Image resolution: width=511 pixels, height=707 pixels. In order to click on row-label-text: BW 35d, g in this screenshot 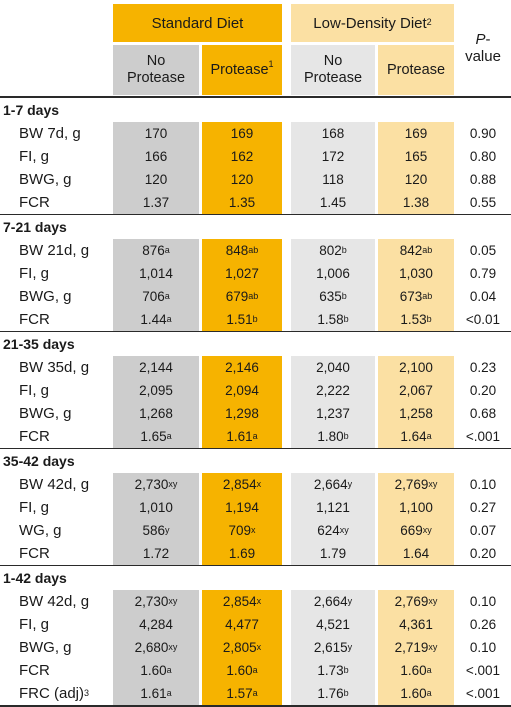, I will do `click(54, 367)`.